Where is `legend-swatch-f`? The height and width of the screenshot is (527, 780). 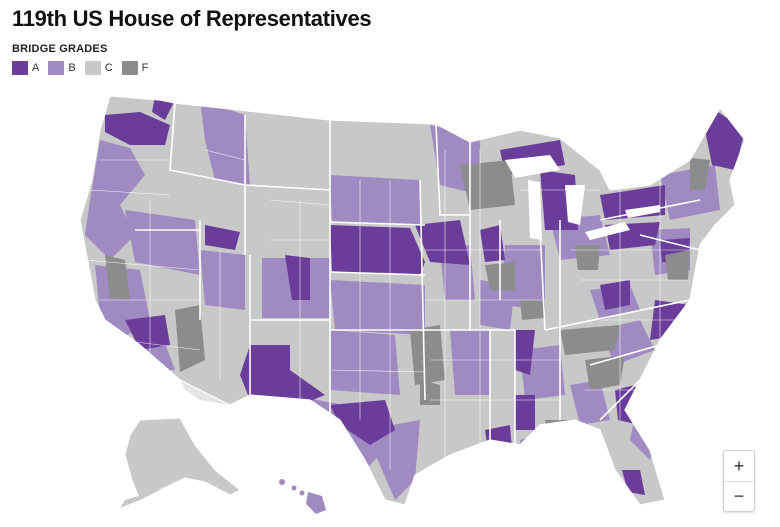
legend-swatch-f is located at coordinates (129, 68).